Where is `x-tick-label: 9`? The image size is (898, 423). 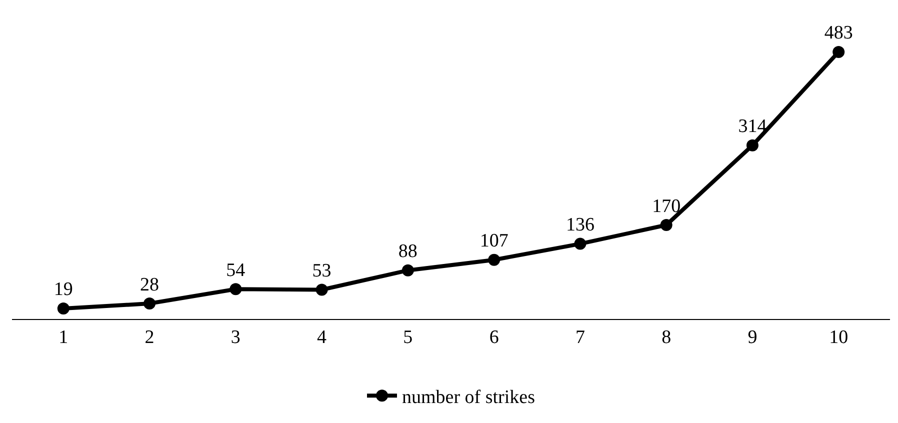
x-tick-label: 9 is located at coordinates (753, 337).